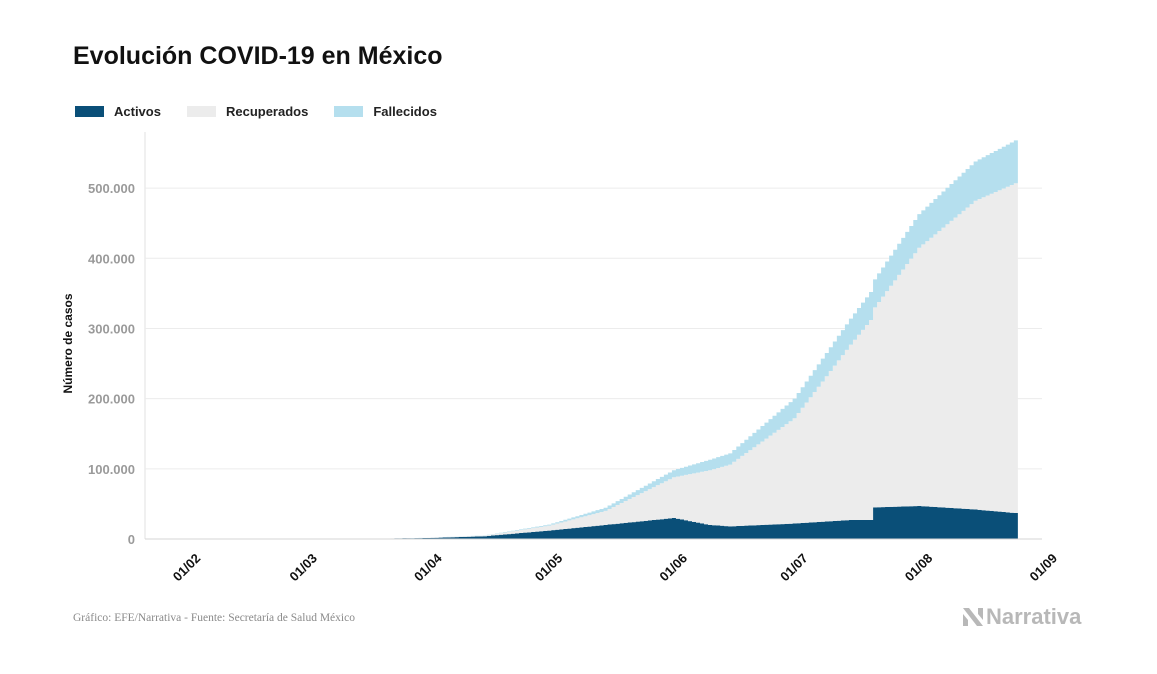  I want to click on legend-label-fallecidos: Fallecidos, so click(405, 111).